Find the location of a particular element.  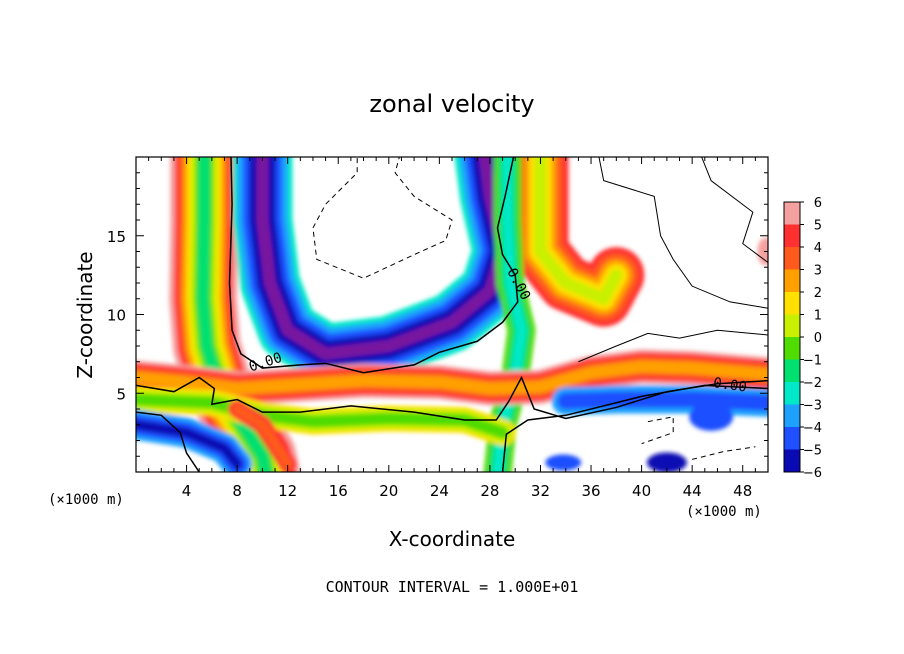

contour-zero-sw is located at coordinates (168, 441).